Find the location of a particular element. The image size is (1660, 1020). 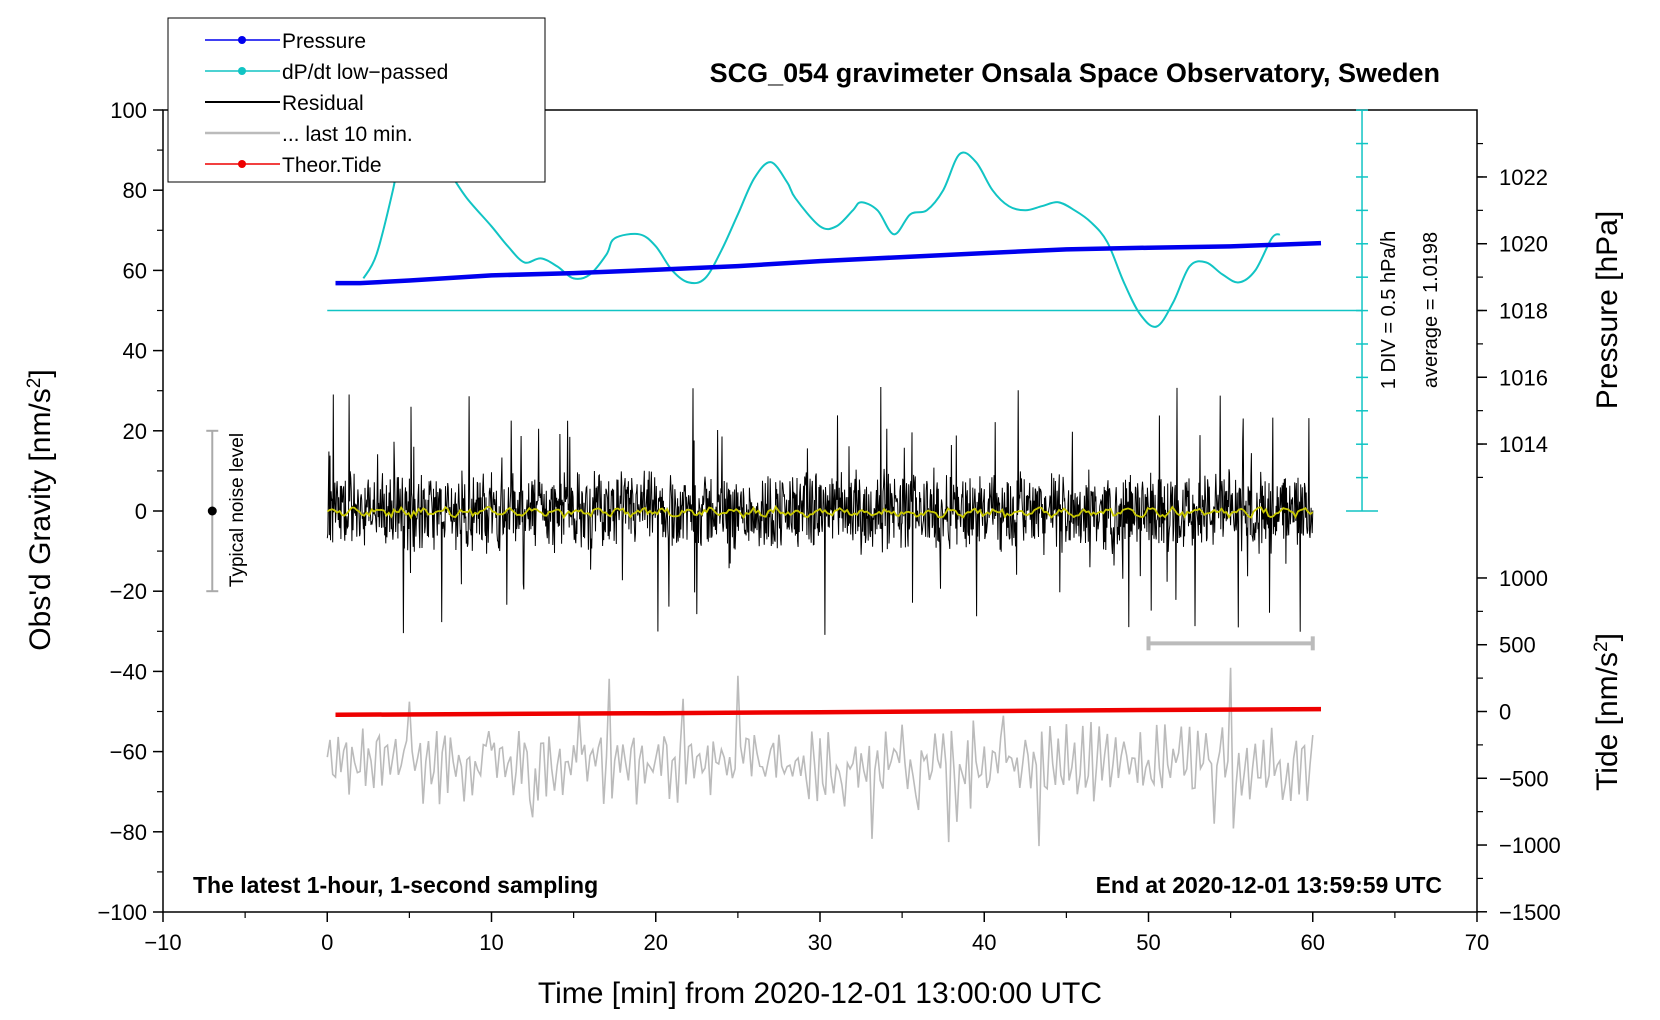

y-tick-label: −40 is located at coordinates (128, 671).